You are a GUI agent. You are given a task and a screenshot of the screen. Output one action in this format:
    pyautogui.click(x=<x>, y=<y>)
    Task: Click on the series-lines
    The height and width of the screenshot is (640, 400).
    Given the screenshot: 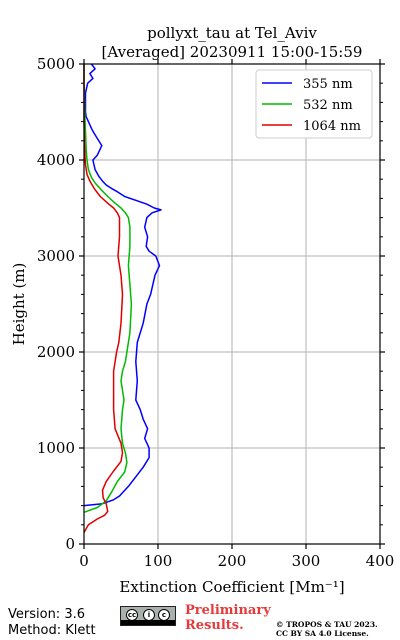 What is the action you would take?
    pyautogui.click(x=122, y=298)
    